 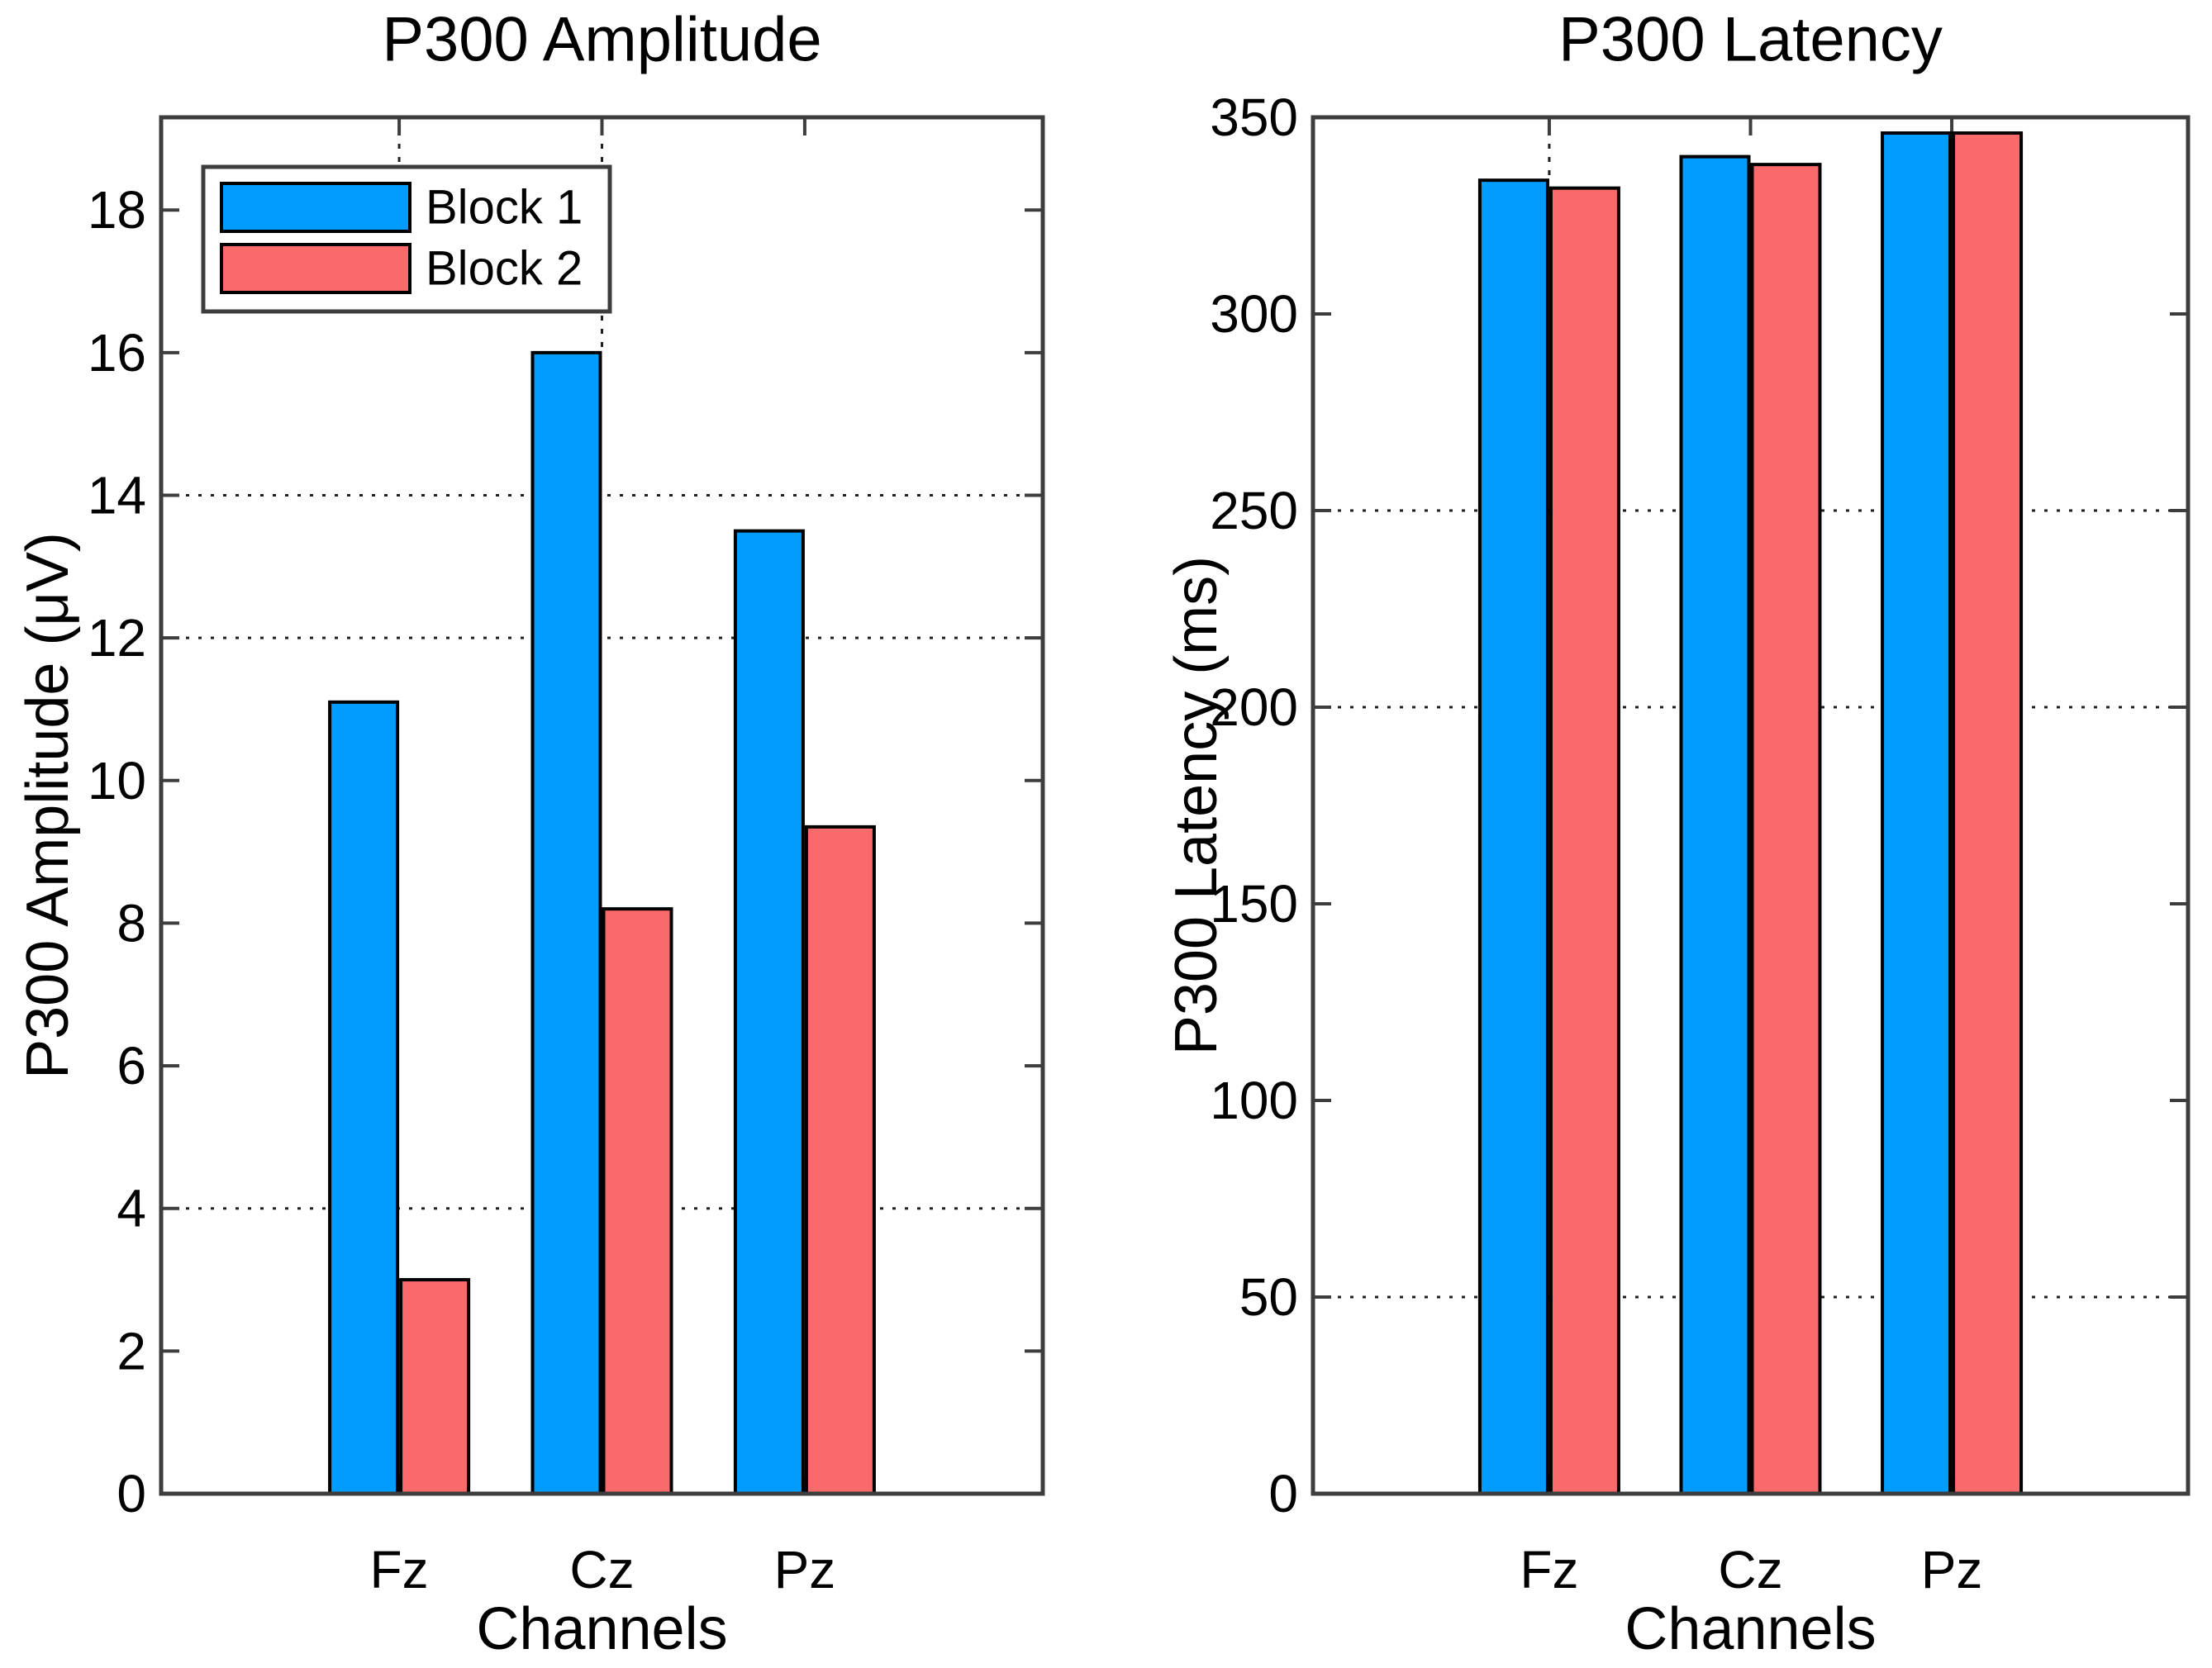 What do you see at coordinates (1750, 40) in the screenshot?
I see `chart-title-1: P300 Latency` at bounding box center [1750, 40].